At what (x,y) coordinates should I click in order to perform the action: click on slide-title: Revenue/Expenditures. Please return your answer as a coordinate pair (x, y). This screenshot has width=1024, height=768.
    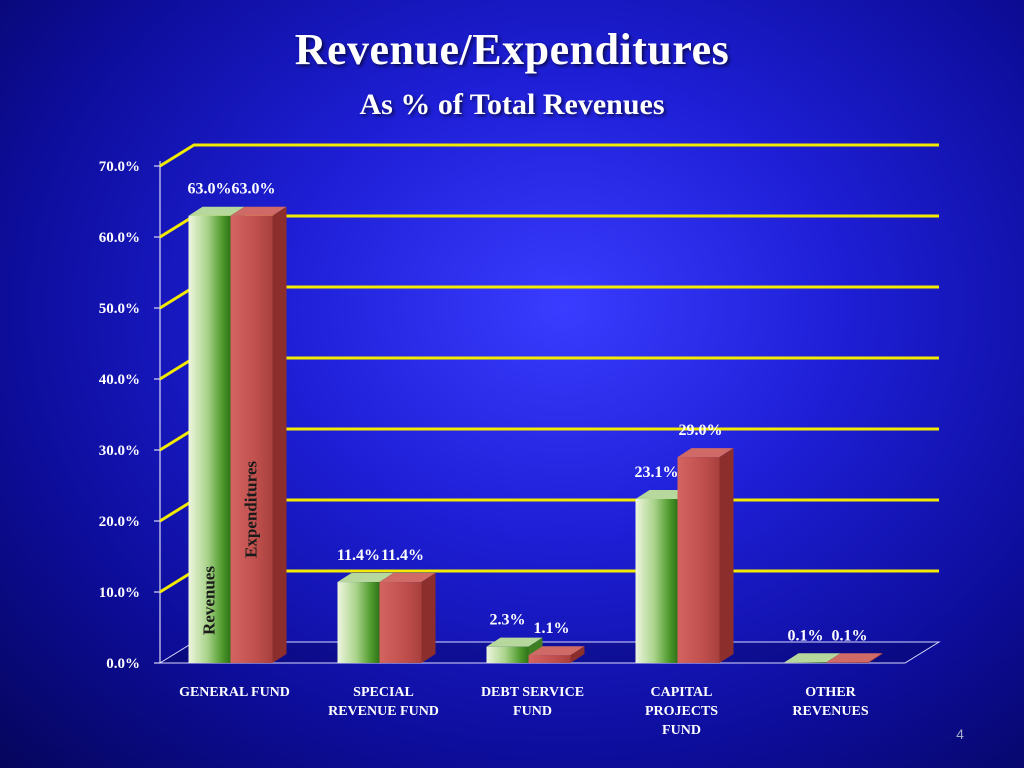
    Looking at the image, I should click on (512, 49).